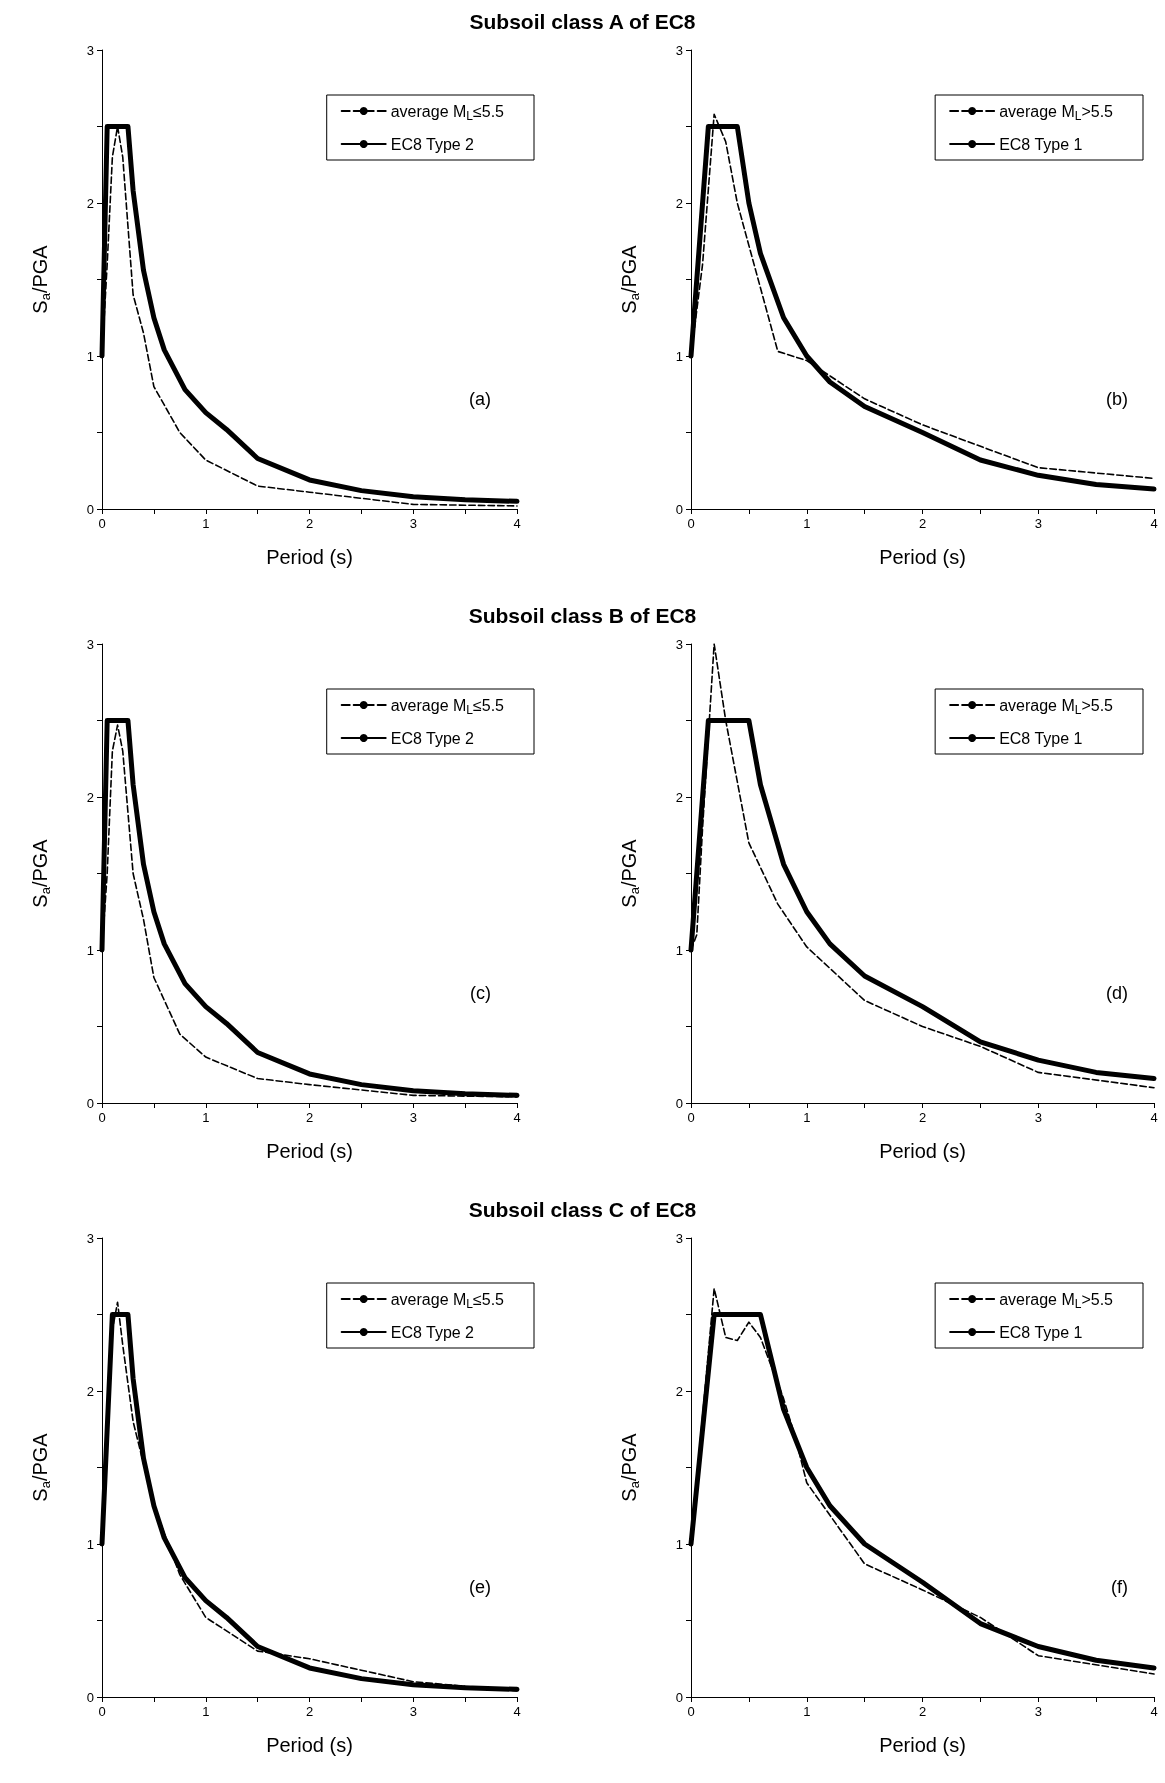 This screenshot has width=1165, height=1783. What do you see at coordinates (1120, 1587) in the screenshot?
I see `annotation: (f)` at bounding box center [1120, 1587].